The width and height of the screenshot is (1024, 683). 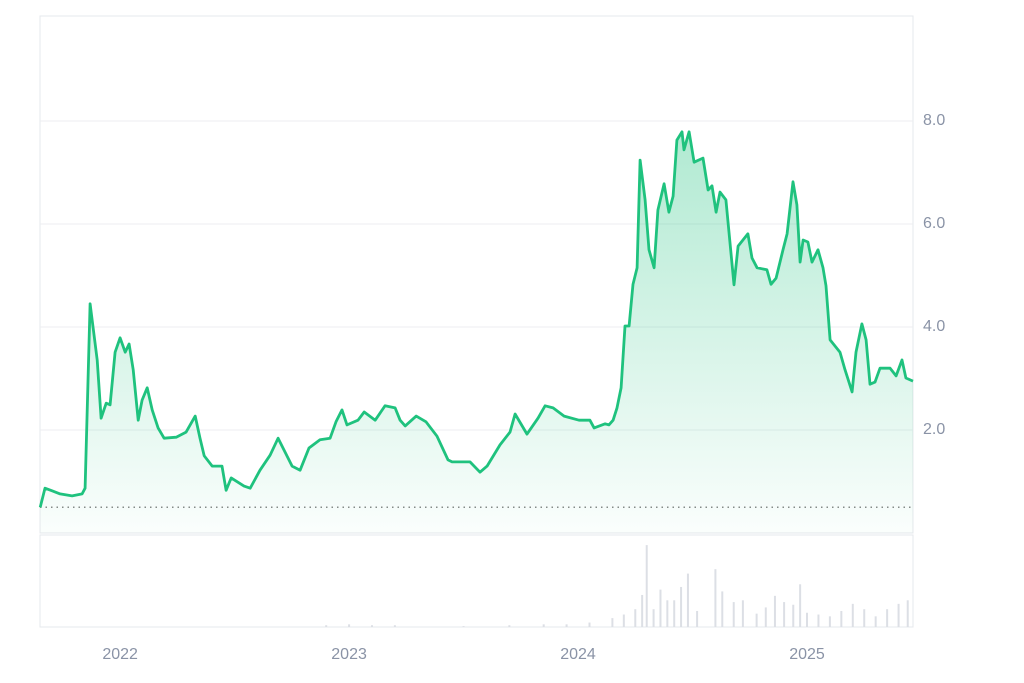 What do you see at coordinates (578, 654) in the screenshot?
I see `x-tick-label: 2024` at bounding box center [578, 654].